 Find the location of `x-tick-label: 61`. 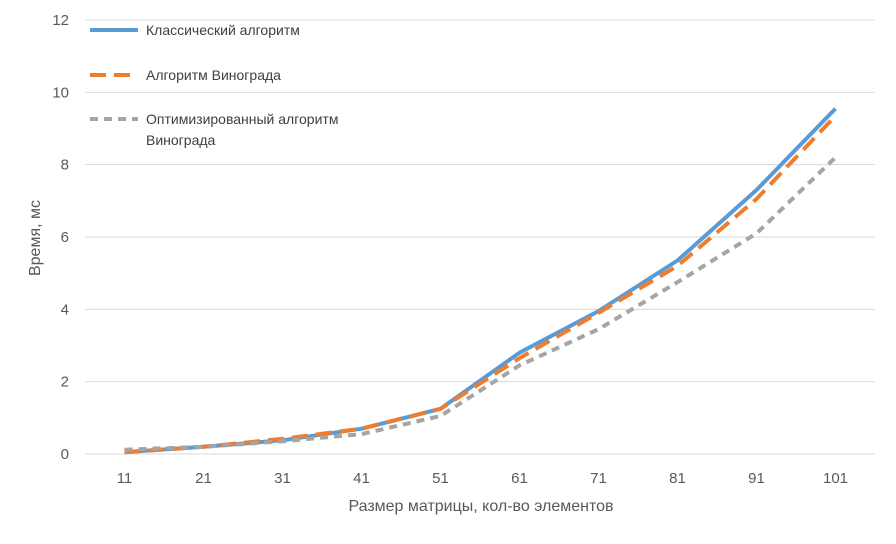

x-tick-label: 61 is located at coordinates (519, 478).